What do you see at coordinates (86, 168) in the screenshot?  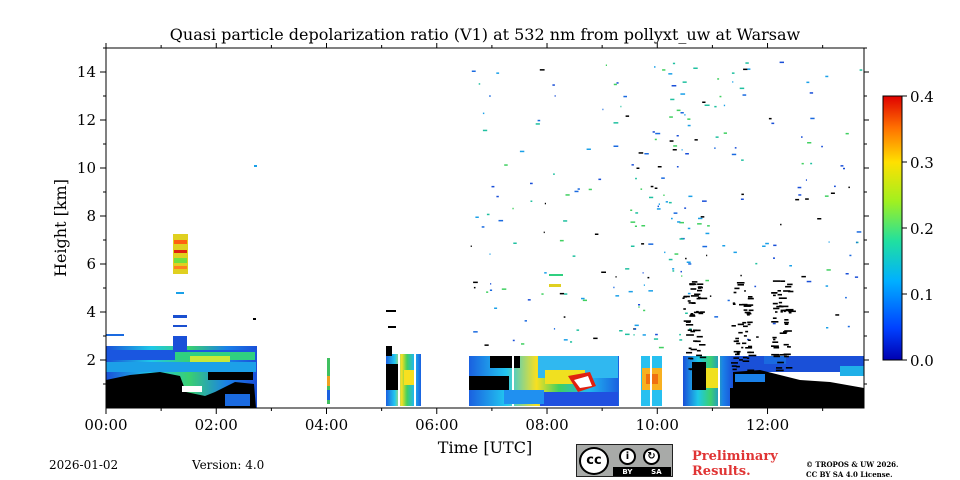 I see `y-tick-label: 10` at bounding box center [86, 168].